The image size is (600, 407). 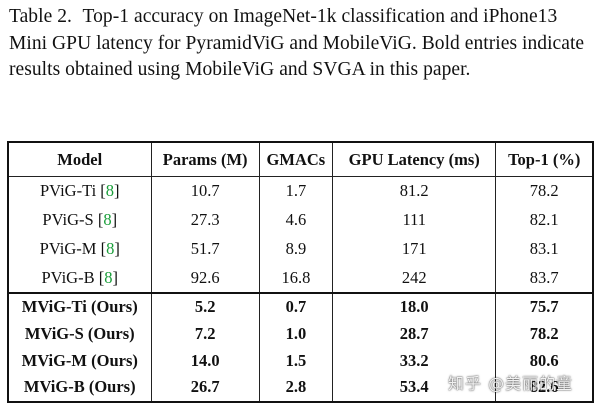 I want to click on table-row: MViG-B (Ours) 26.7 2.8 53.4 82.6, so click(x=300, y=387).